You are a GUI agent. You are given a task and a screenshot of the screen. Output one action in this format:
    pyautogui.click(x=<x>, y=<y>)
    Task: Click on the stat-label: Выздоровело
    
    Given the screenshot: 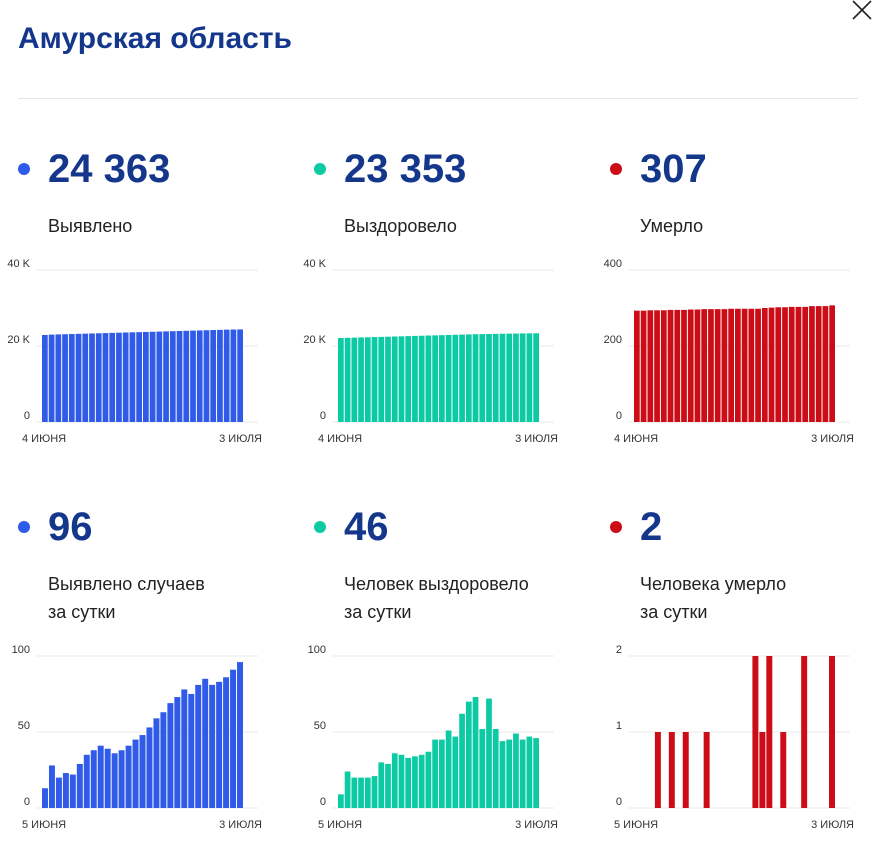 What is the action you would take?
    pyautogui.click(x=400, y=226)
    